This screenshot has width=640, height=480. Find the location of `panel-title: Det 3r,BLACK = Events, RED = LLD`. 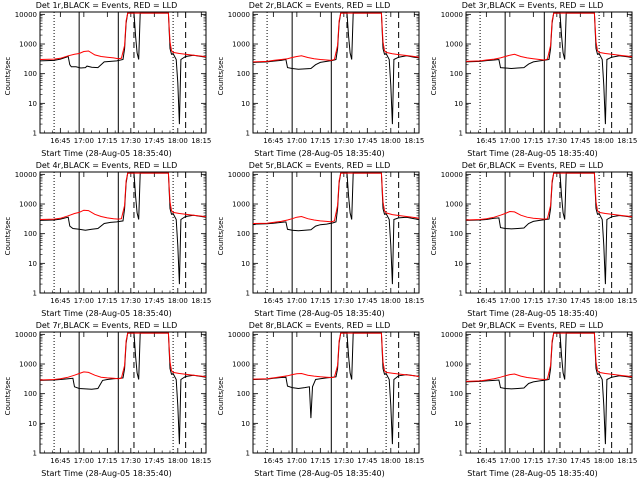

panel-title: Det 3r,BLACK = Events, RED = LLD is located at coordinates (532, 5).